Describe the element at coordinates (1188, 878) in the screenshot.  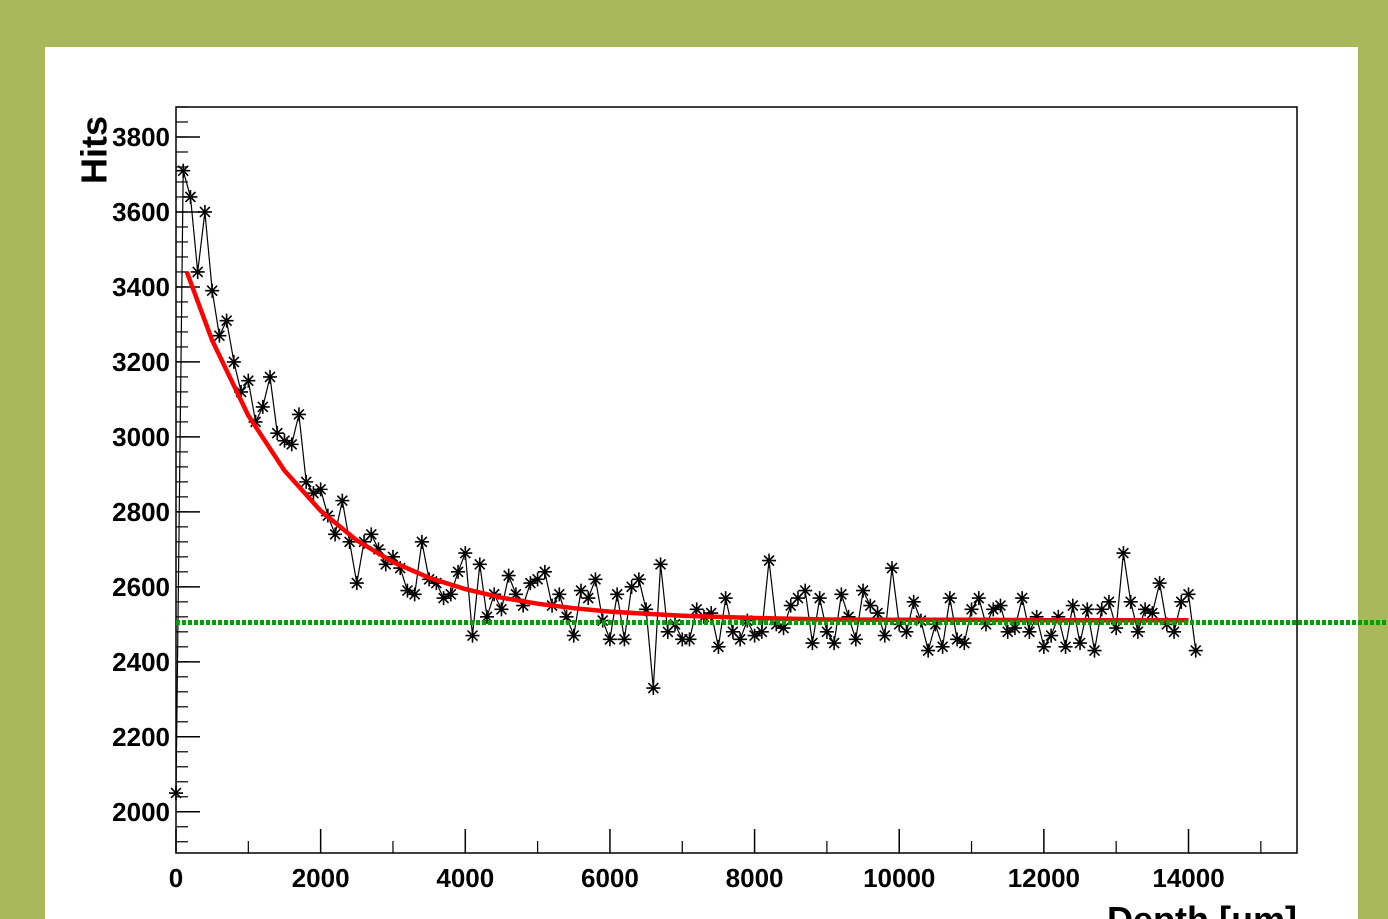
I see `x-tick-label: 14000` at that location.